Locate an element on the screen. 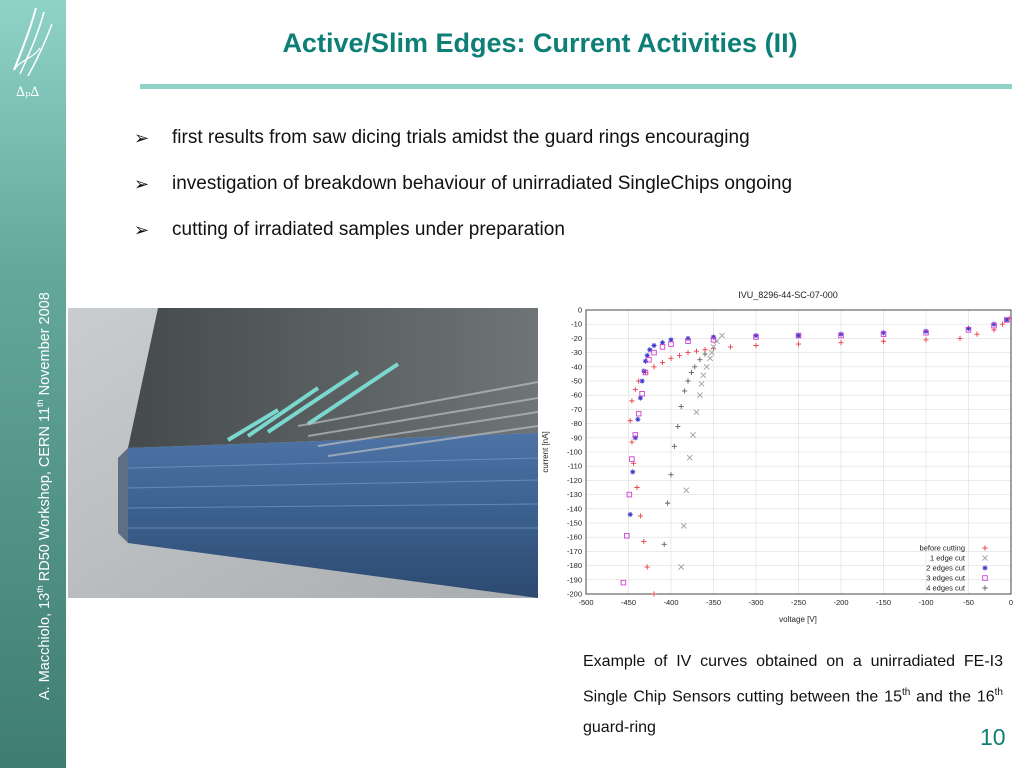 The height and width of the screenshot is (768, 1024). y-tick-label: -170 is located at coordinates (574, 551).